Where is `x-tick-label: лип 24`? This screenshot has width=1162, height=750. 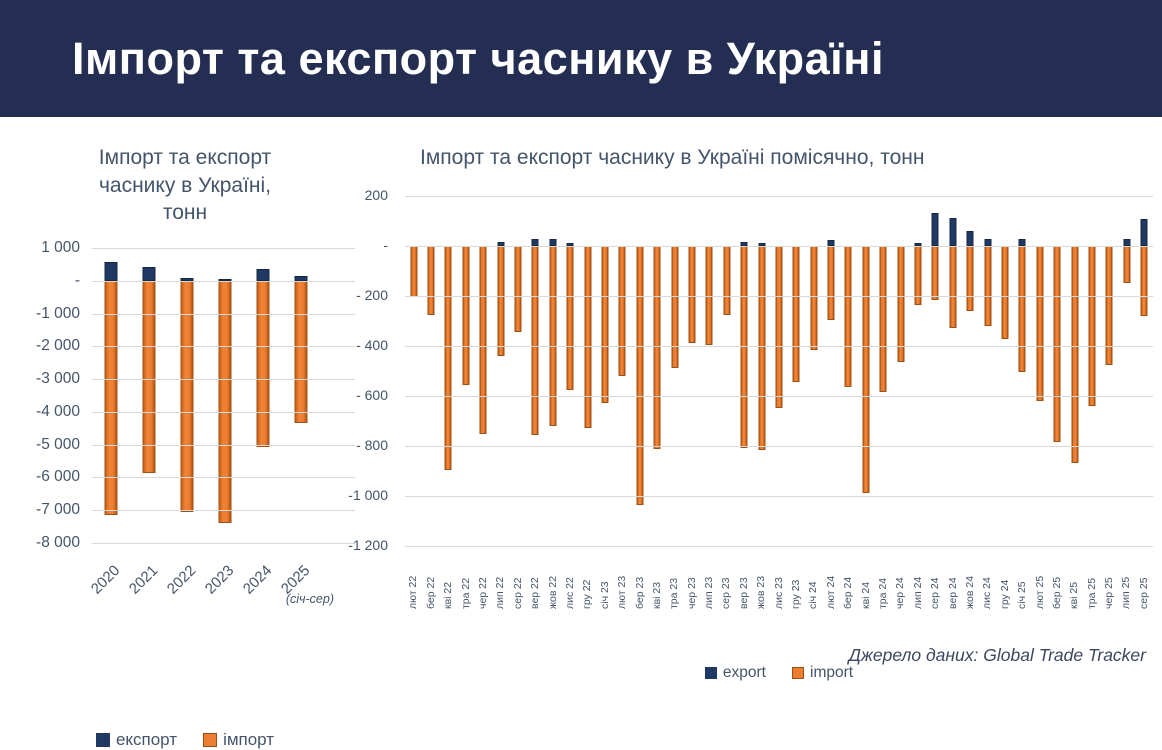
x-tick-label: лип 24 is located at coordinates (917, 592).